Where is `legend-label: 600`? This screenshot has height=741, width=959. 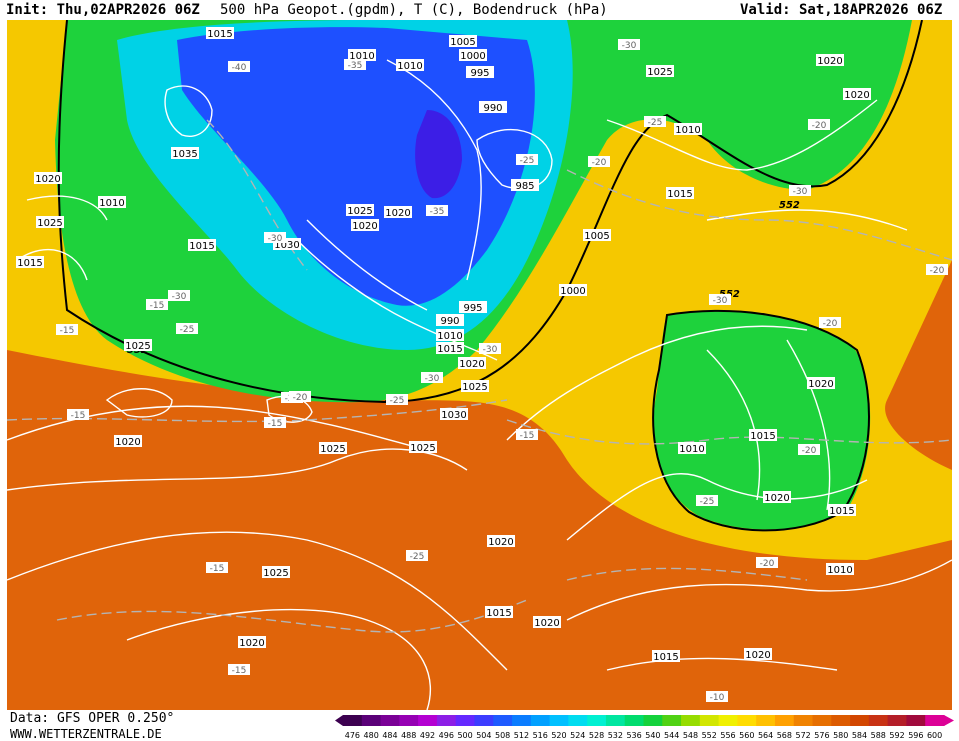
legend-label: 600 is located at coordinates (934, 735).